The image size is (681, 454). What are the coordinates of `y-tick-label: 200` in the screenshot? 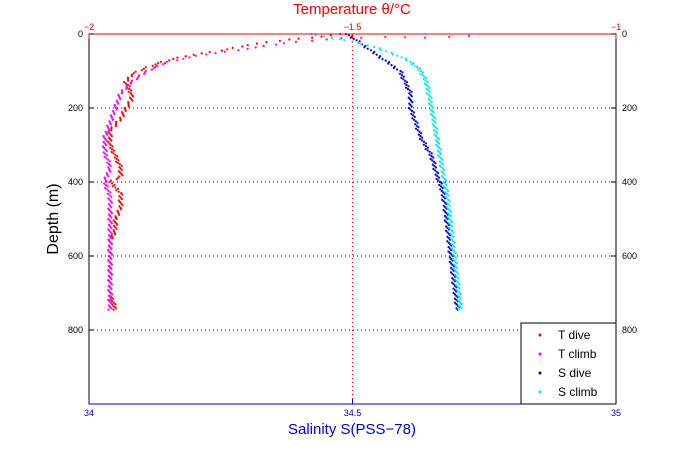 It's located at (75, 108).